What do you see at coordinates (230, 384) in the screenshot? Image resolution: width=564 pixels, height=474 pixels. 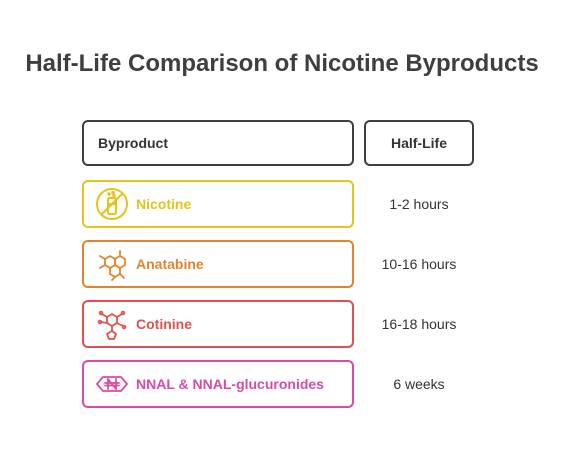 I see `byproduct-name: NNAL & NNAL-glucuronides` at bounding box center [230, 384].